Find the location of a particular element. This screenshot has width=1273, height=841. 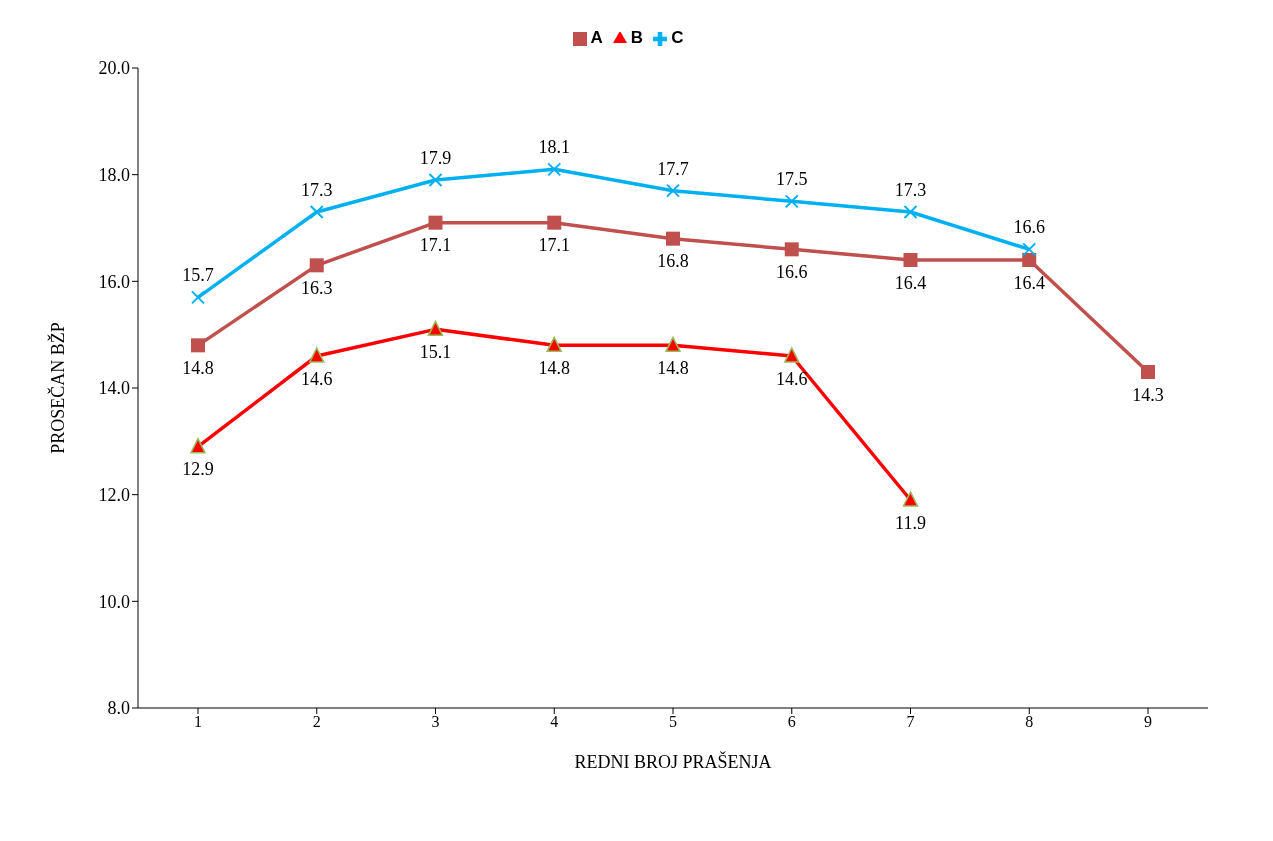

y-tick-label: 12.0 is located at coordinates (114, 495).